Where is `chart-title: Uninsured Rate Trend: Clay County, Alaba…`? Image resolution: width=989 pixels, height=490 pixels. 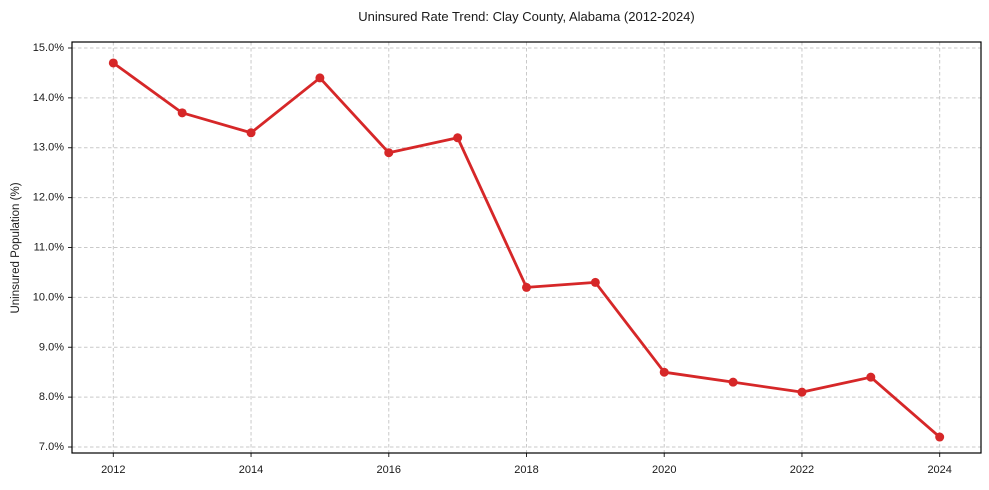 chart-title: Uninsured Rate Trend: Clay County, Alaba… is located at coordinates (526, 16).